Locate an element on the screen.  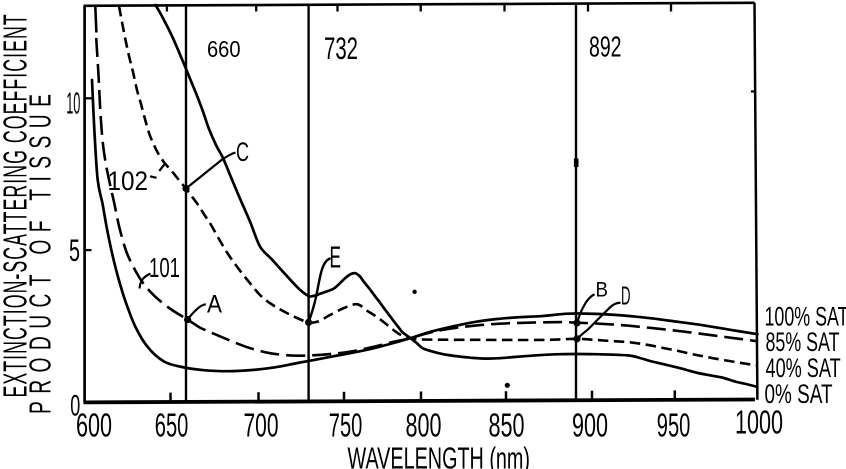
svg-text: 5 is located at coordinates (74, 250).